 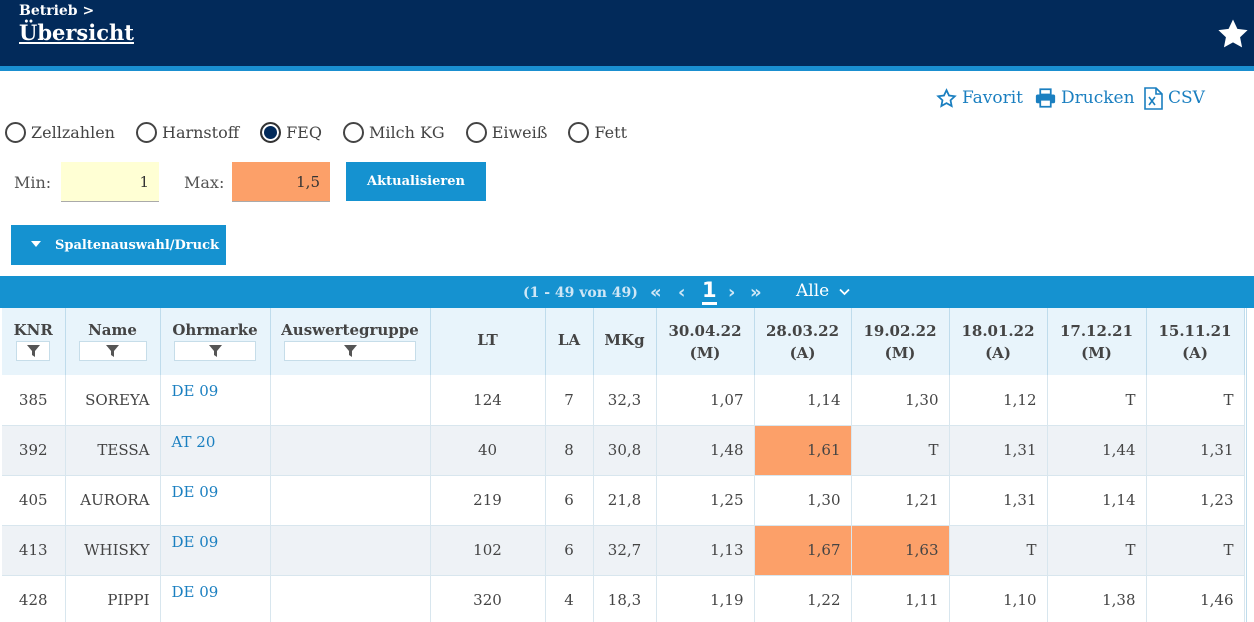 I want to click on min-input, so click(x=110, y=182).